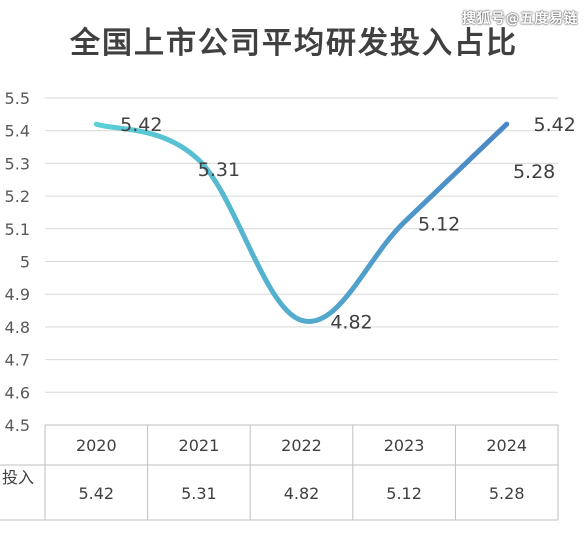 The width and height of the screenshot is (588, 555). What do you see at coordinates (17, 262) in the screenshot?
I see `y-axis-ticks: 5.5 5.4 5.3 5.2 5.1 5 4.9 4.8 4.7 4.6 4.5` at bounding box center [17, 262].